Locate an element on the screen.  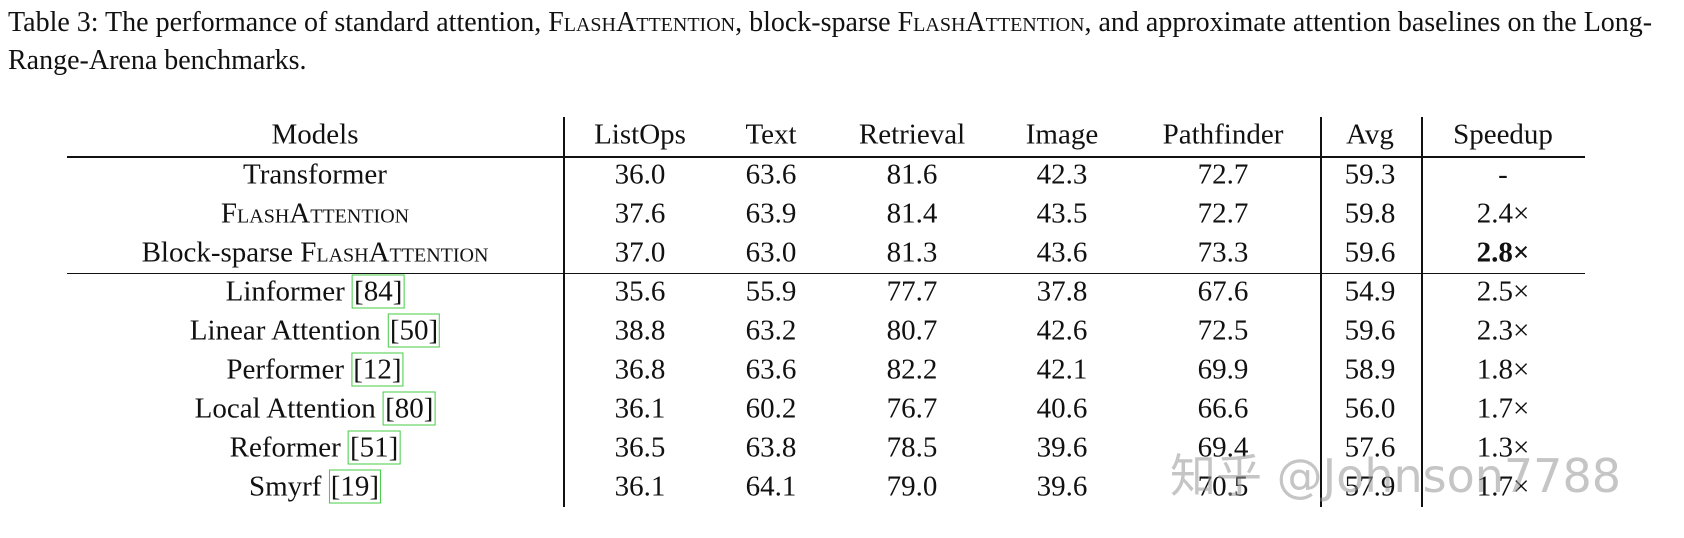
model-cell: FlashAttention is located at coordinates (315, 214).